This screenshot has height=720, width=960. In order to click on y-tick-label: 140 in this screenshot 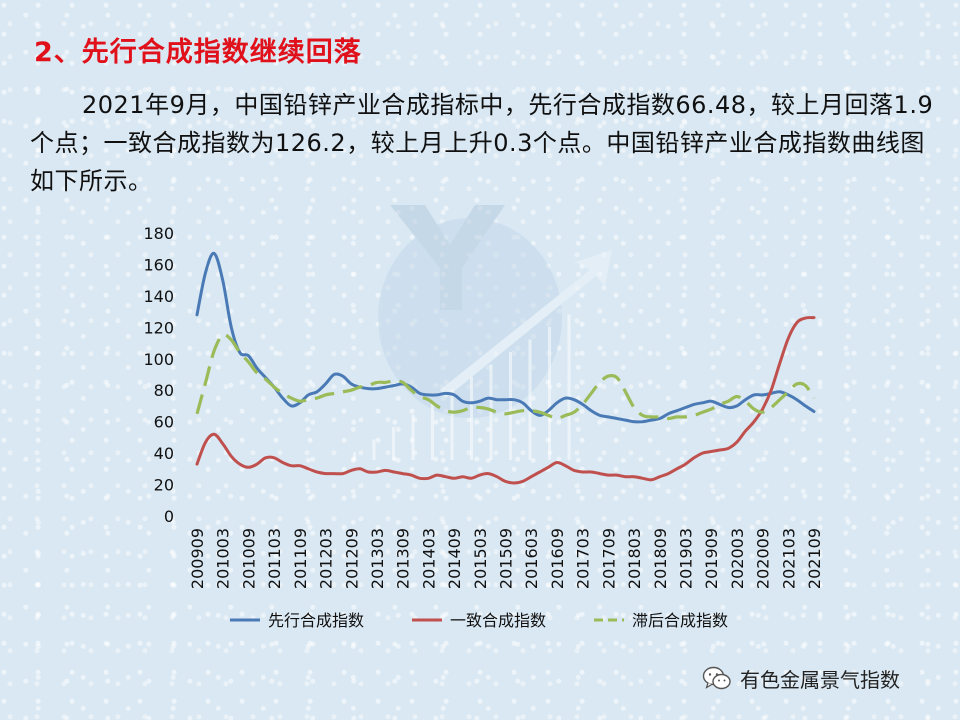, I will do `click(158, 296)`.